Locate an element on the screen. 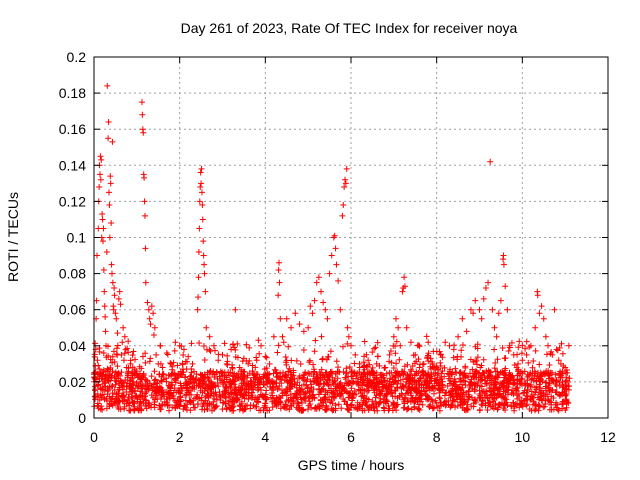 Image resolution: width=640 pixels, height=480 pixels. y-tick-label: 0.1 is located at coordinates (77, 238).